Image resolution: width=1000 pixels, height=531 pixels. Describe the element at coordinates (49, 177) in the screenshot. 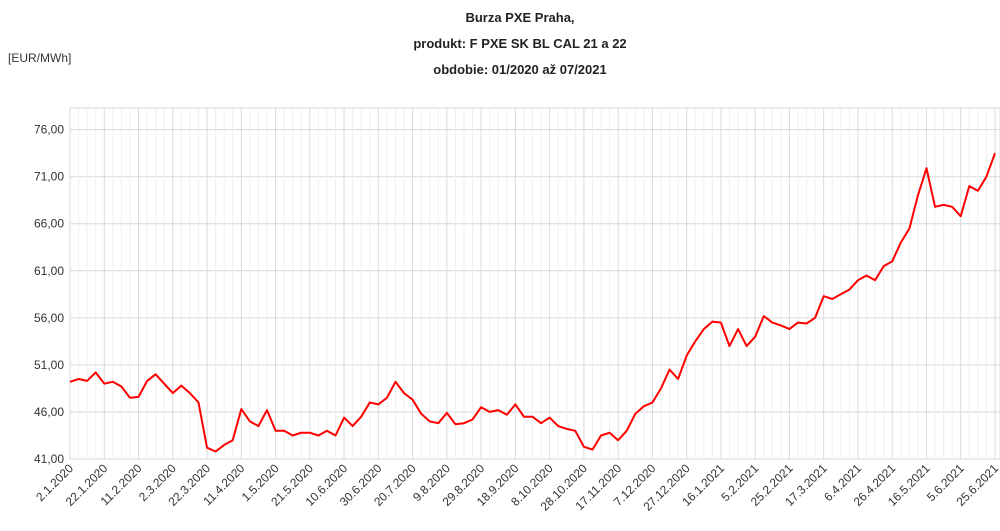

I see `y-tick-label: 71,00` at that location.